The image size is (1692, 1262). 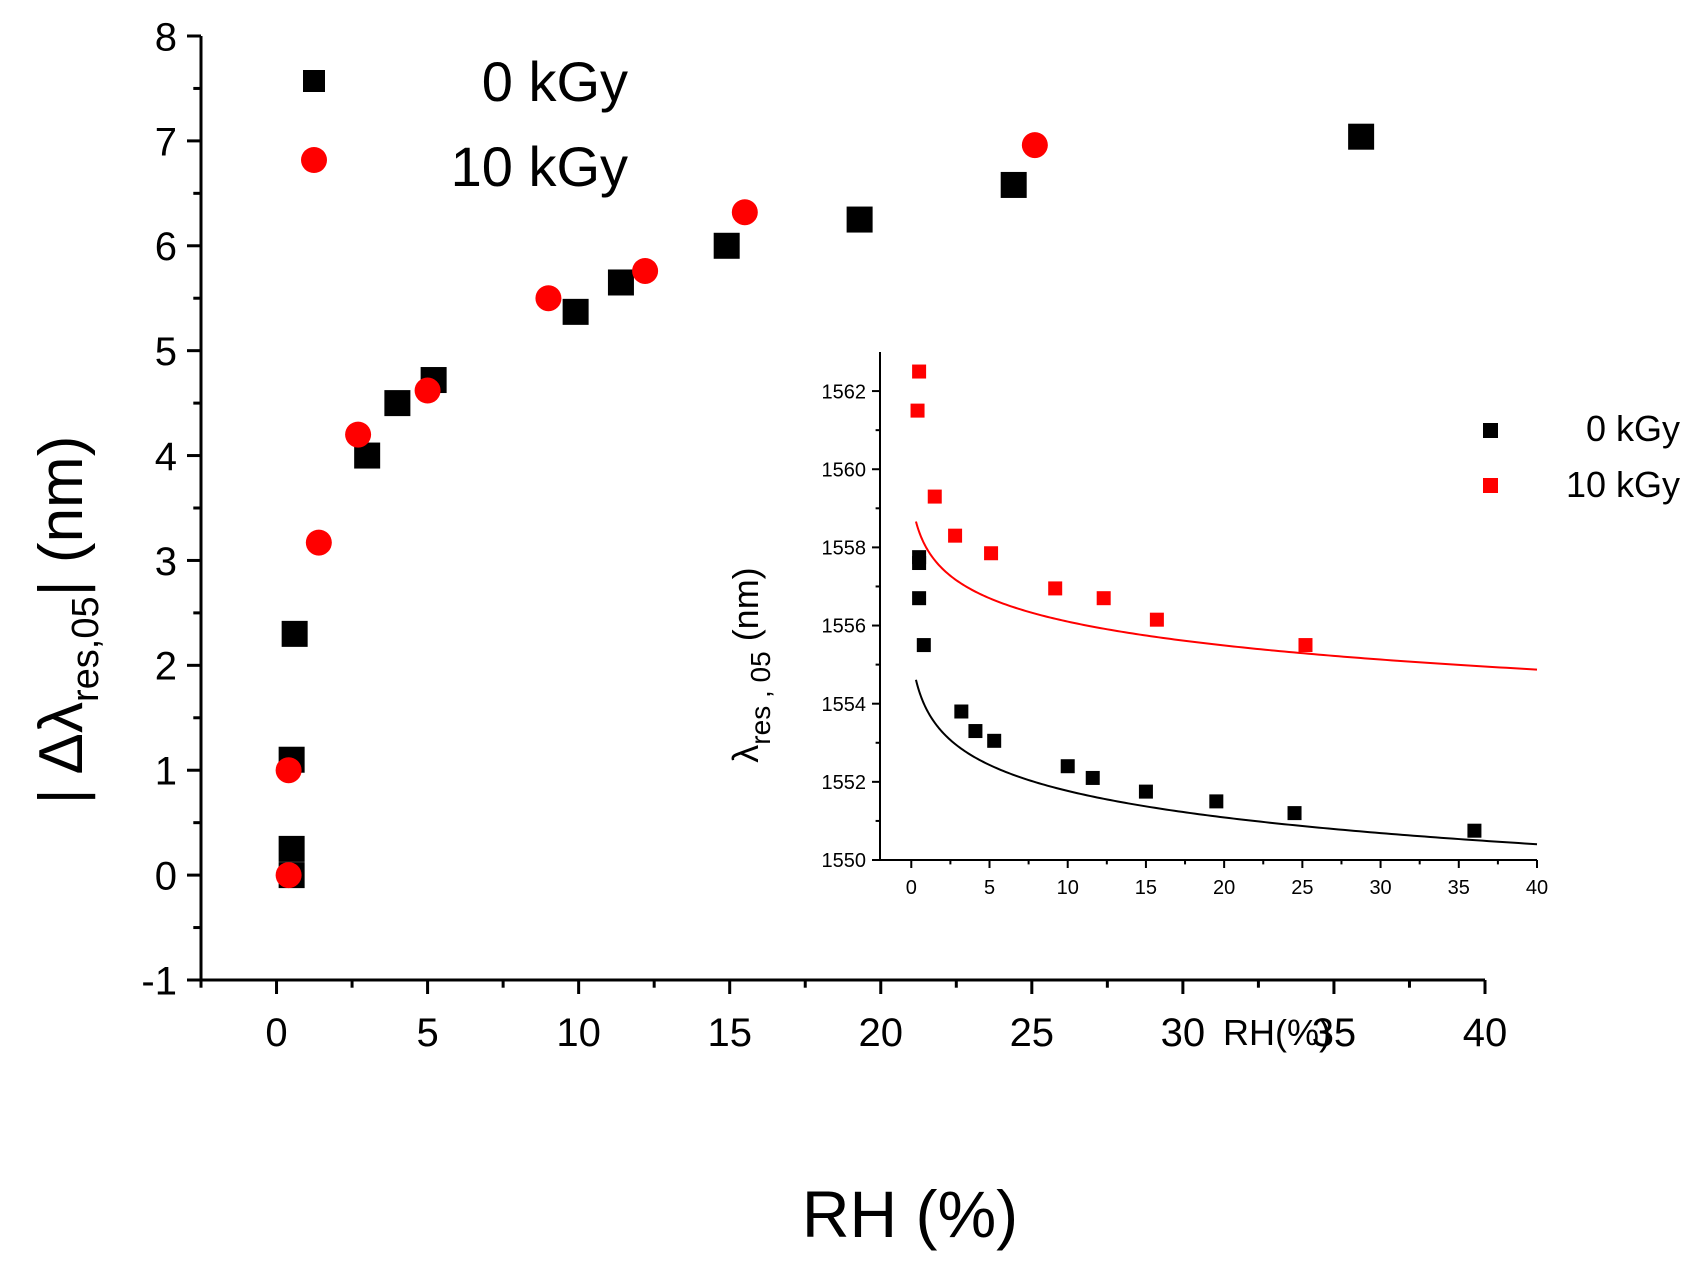 I want to click on inset-legend-marker-10kgy, so click(x=1490, y=485).